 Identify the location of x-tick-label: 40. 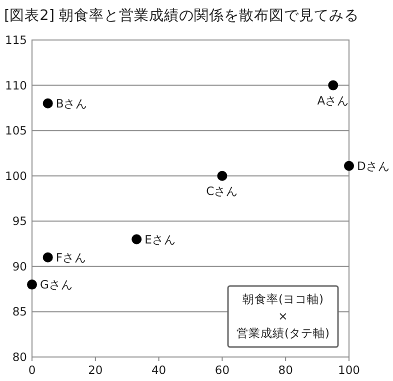
(158, 370).